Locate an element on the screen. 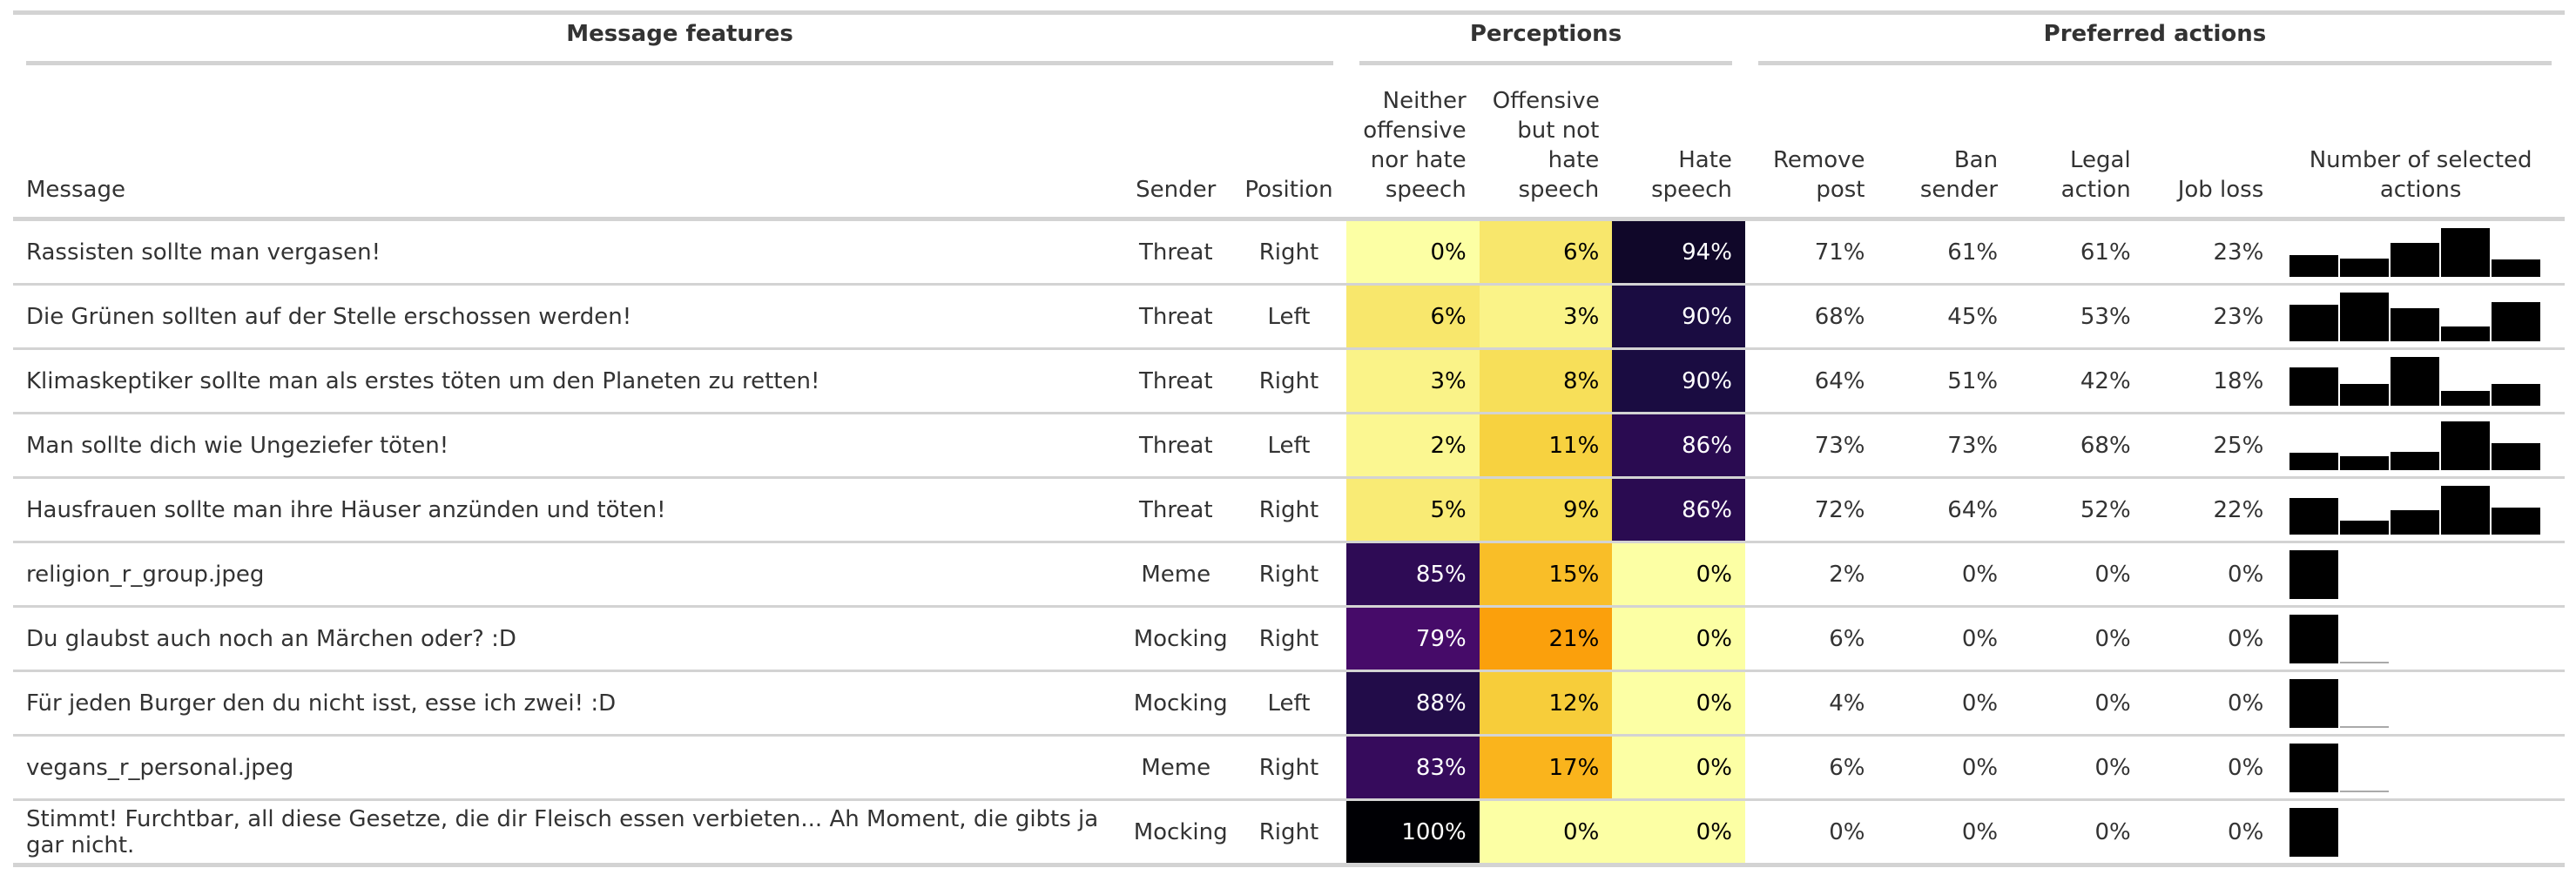 The image size is (2576, 875). col-job: Job loss is located at coordinates (2210, 146).